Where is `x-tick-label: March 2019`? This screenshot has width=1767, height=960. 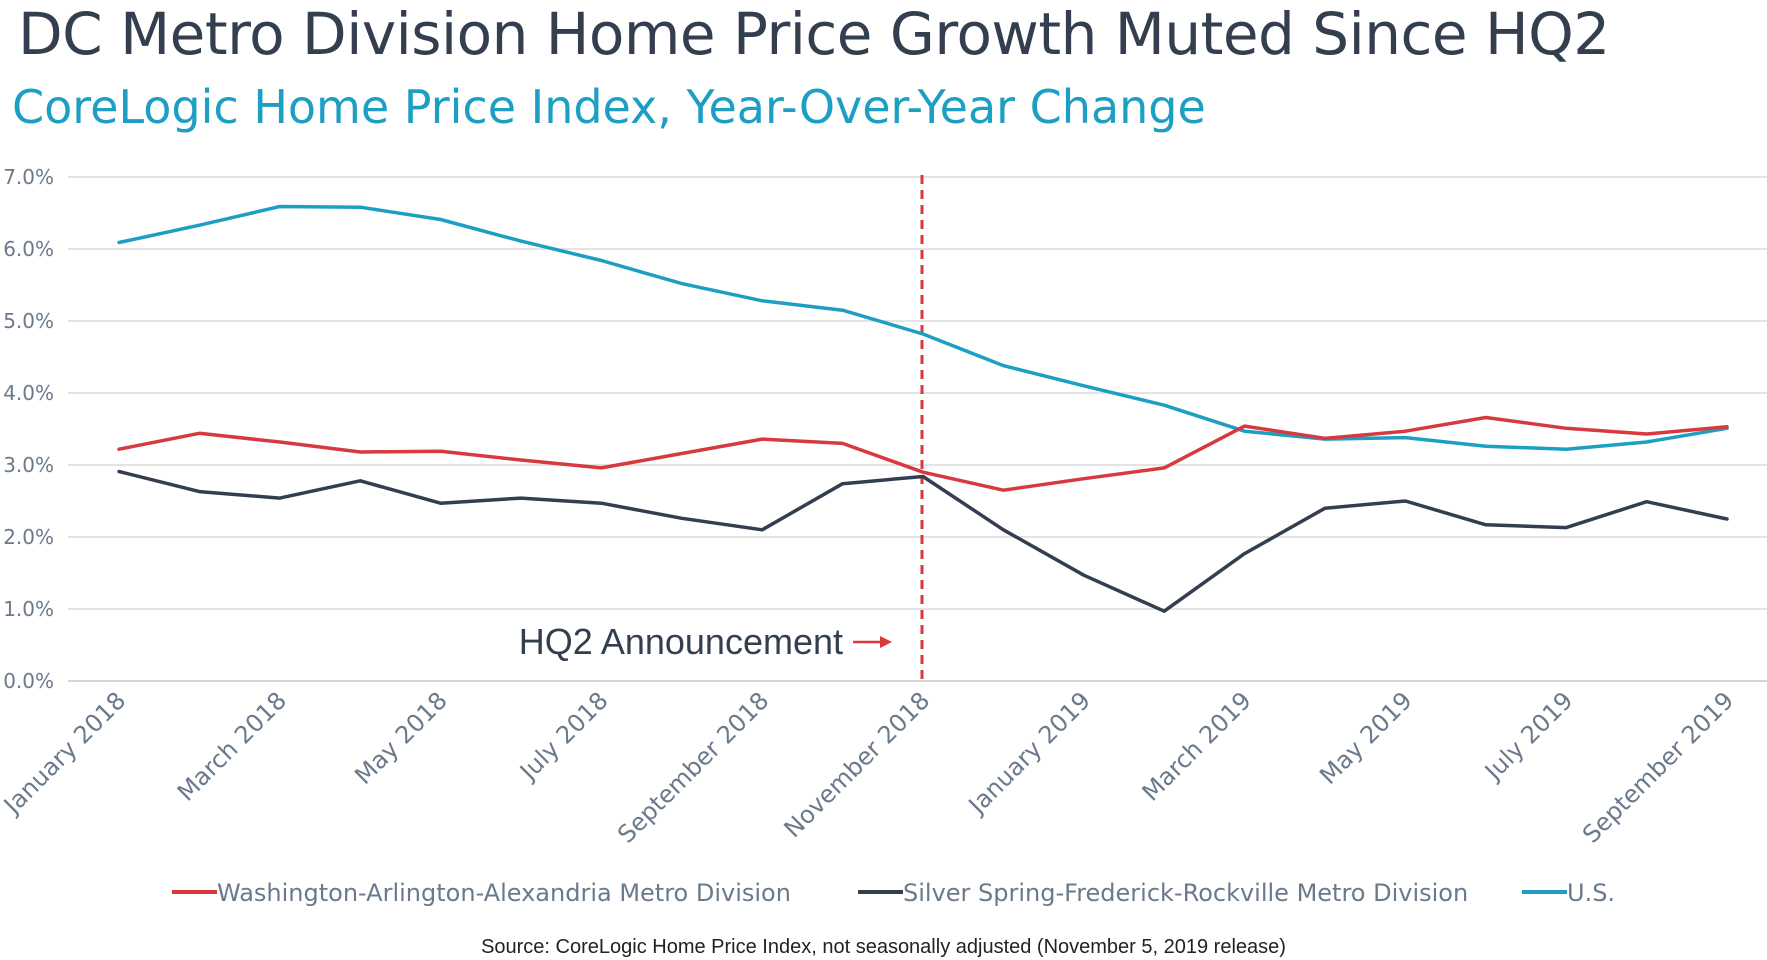 x-tick-label: March 2019 is located at coordinates (1197, 746).